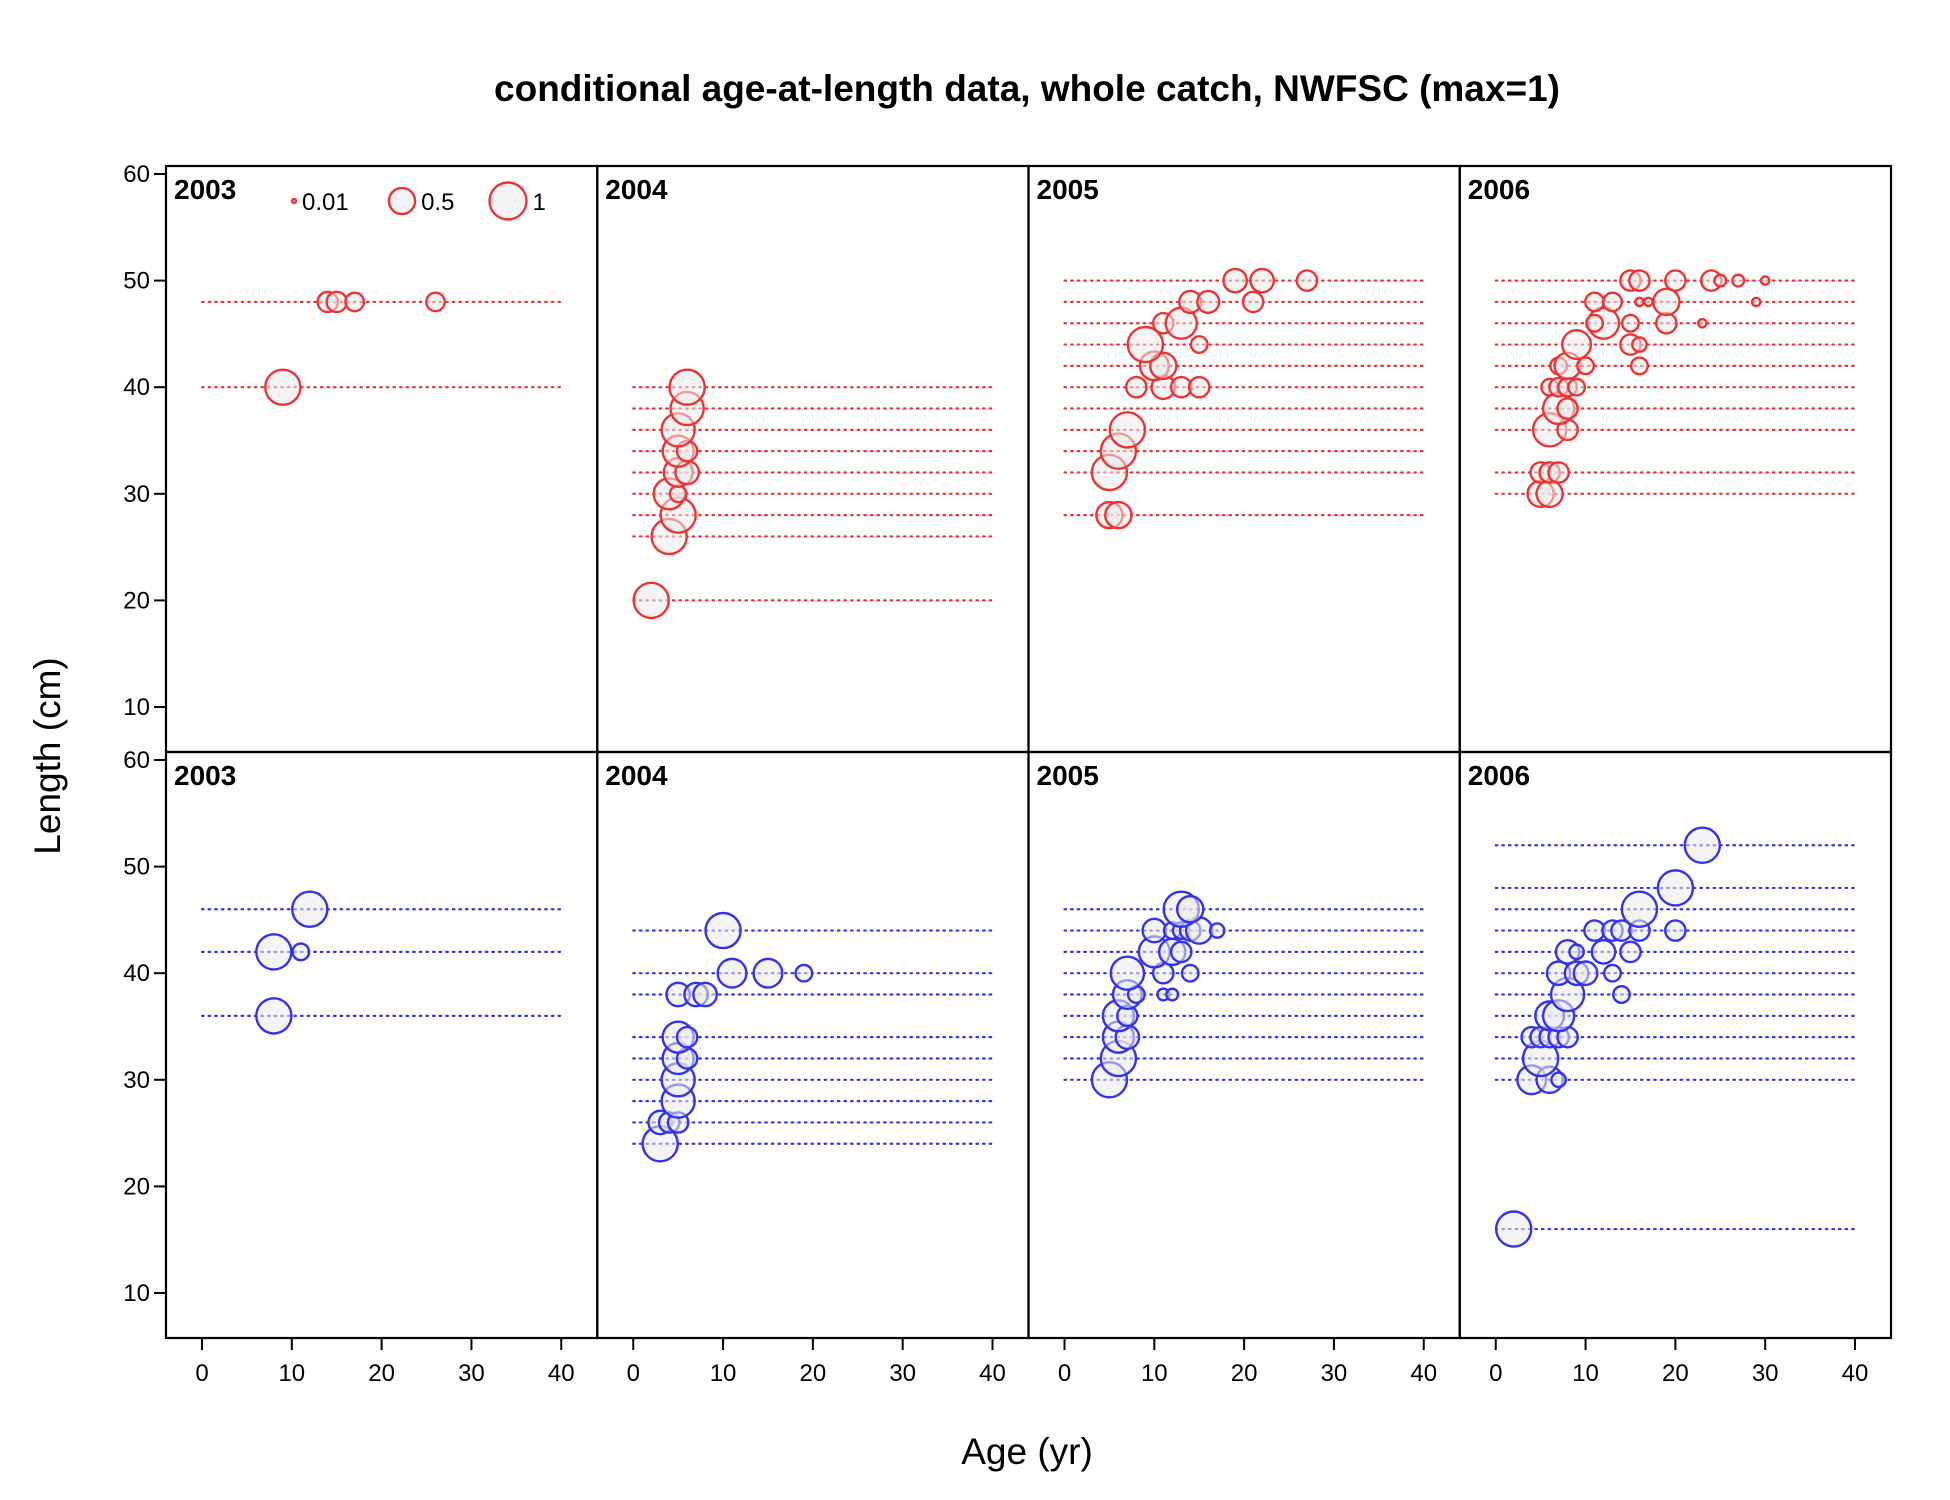  Describe the element at coordinates (47, 755) in the screenshot. I see `y-axis-title: Length (cm)` at that location.